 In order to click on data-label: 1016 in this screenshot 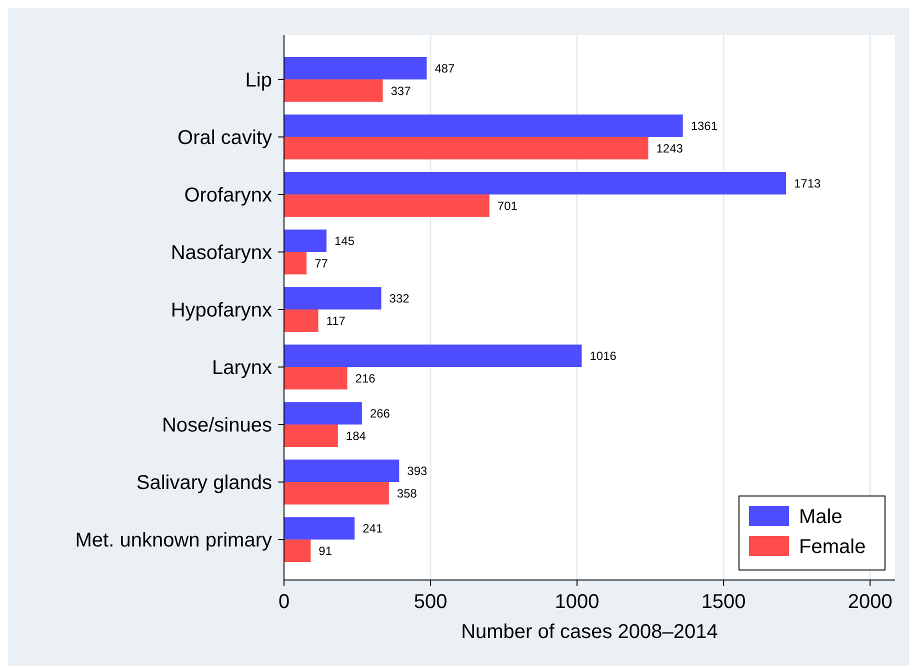, I will do `click(603, 356)`.